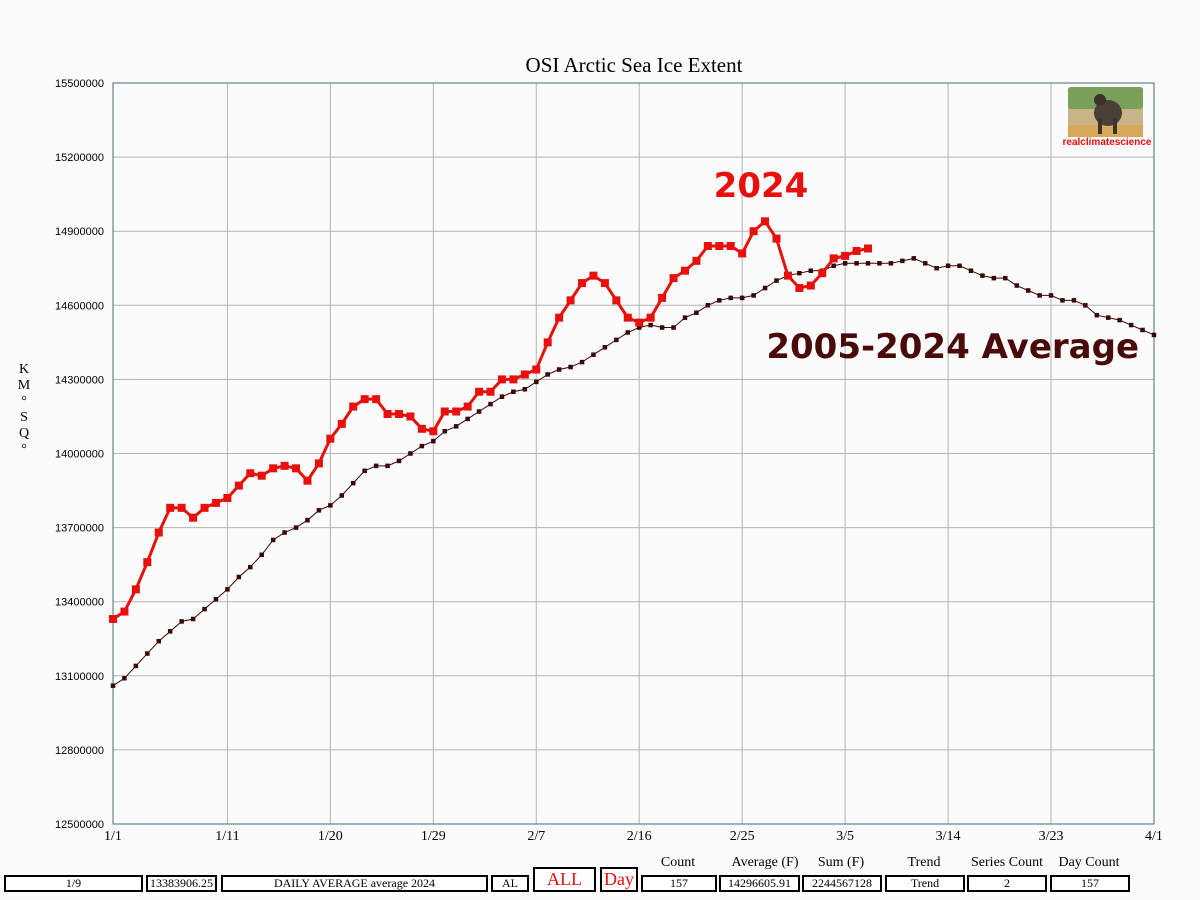 The width and height of the screenshot is (1200, 900). Describe the element at coordinates (742, 836) in the screenshot. I see `x-tick-label: 2/25` at that location.